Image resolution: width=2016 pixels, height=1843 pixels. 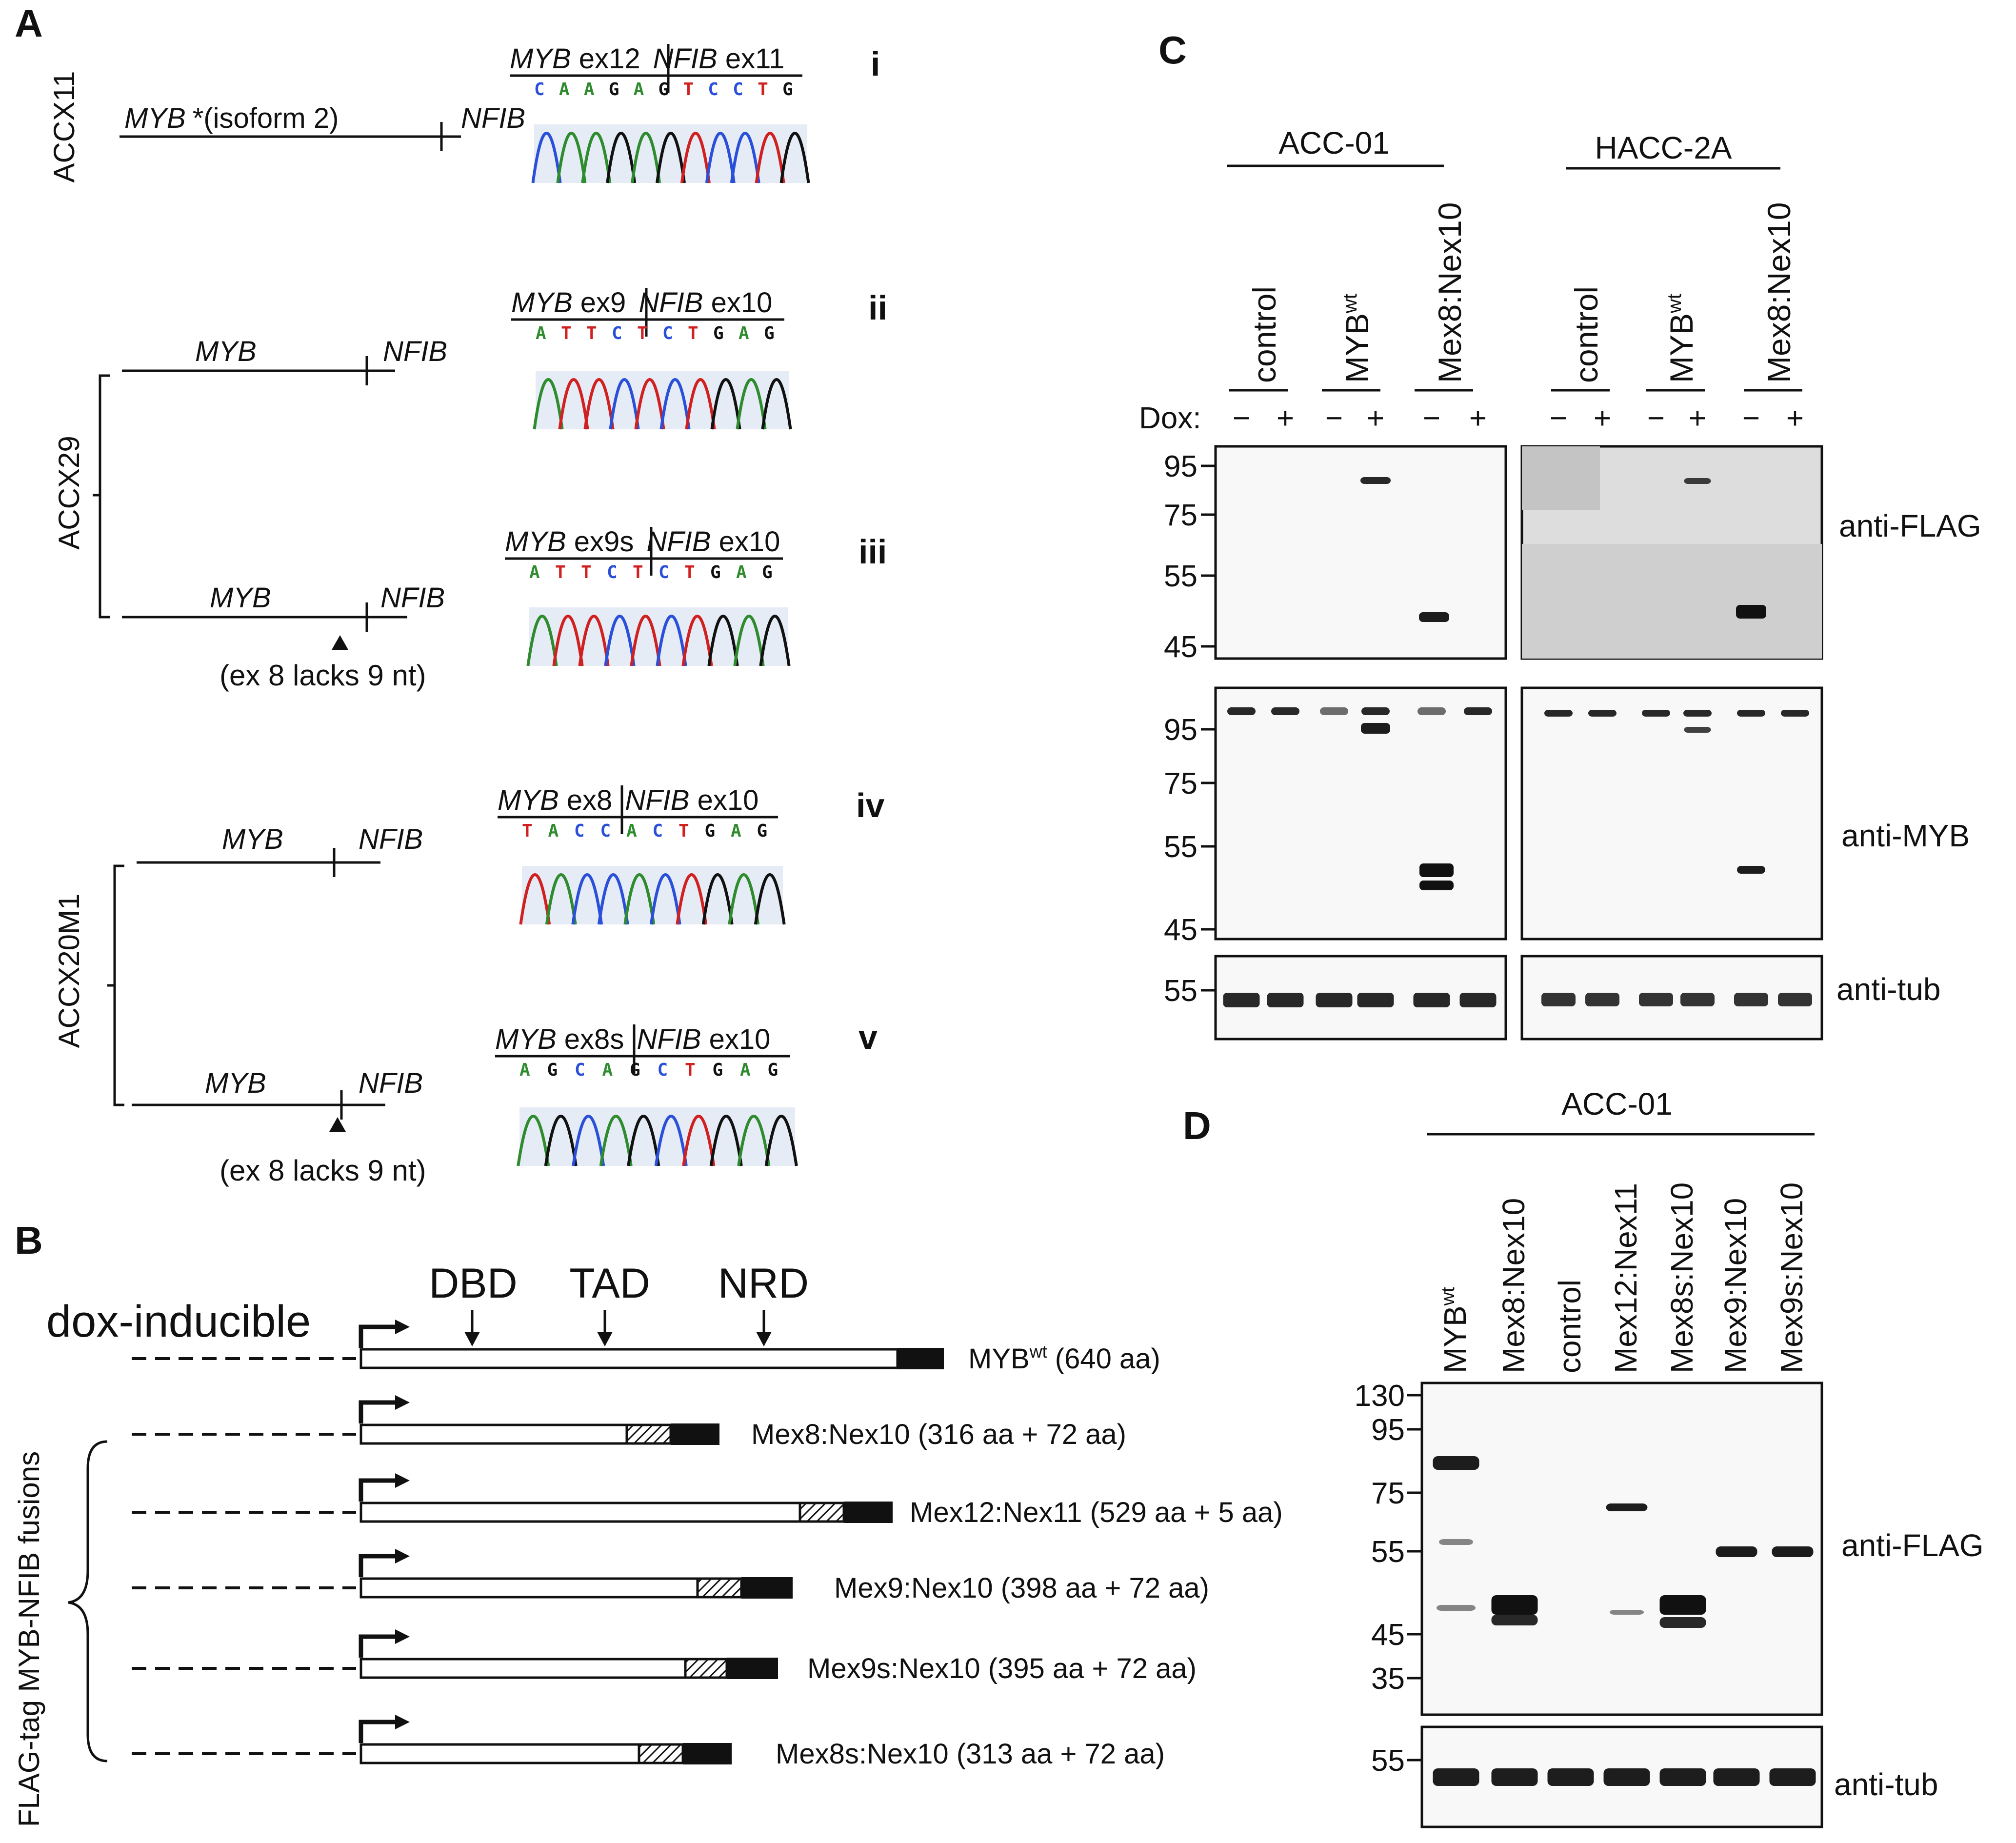 I want to click on junction-header: MYB ex12 NFIB ex11, so click(x=647, y=59).